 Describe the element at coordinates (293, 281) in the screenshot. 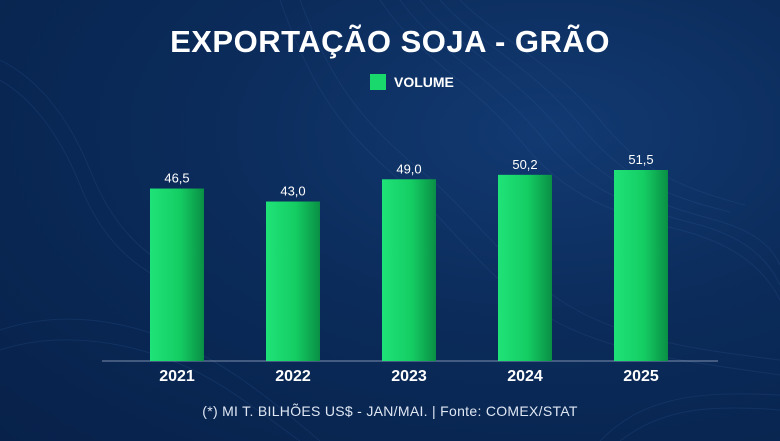

I see `bar-2022` at that location.